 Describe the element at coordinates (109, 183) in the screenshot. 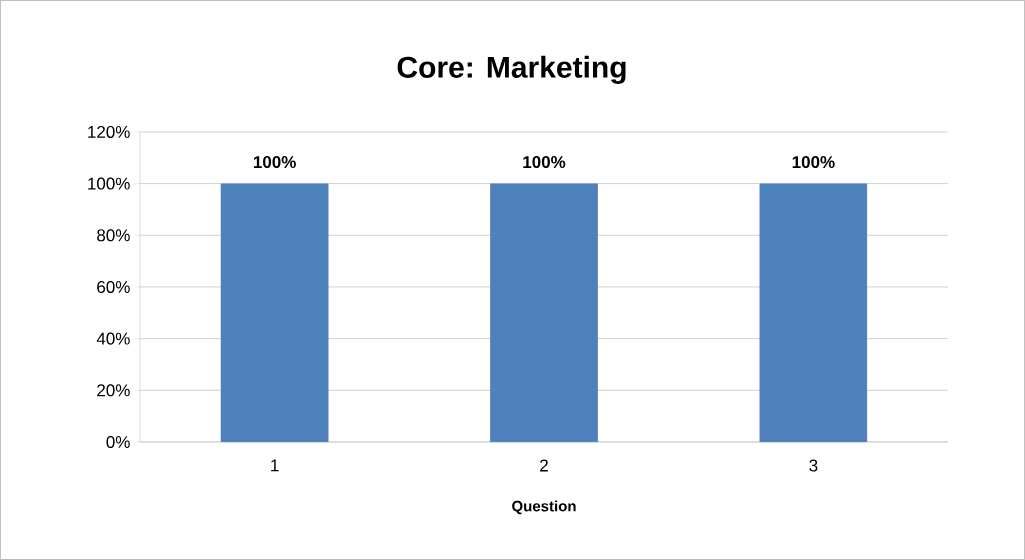

I see `y-tick-label: 100%` at that location.